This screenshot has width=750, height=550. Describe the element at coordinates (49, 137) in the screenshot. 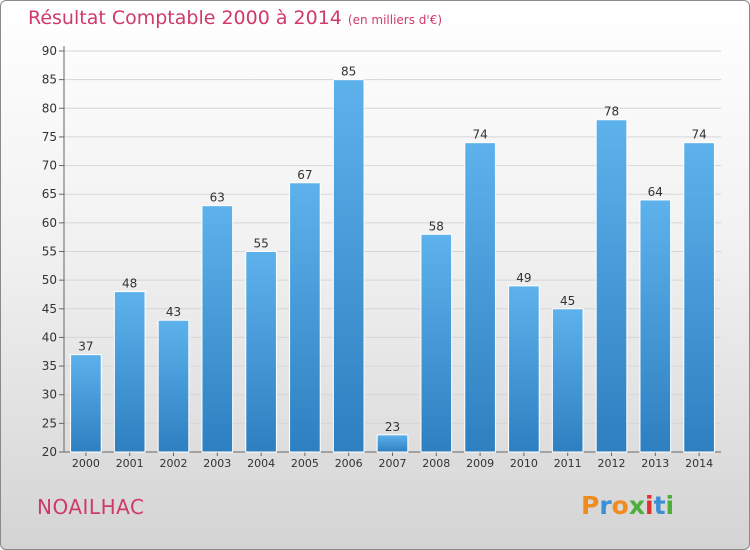

I see `y-tick-label: 75` at that location.